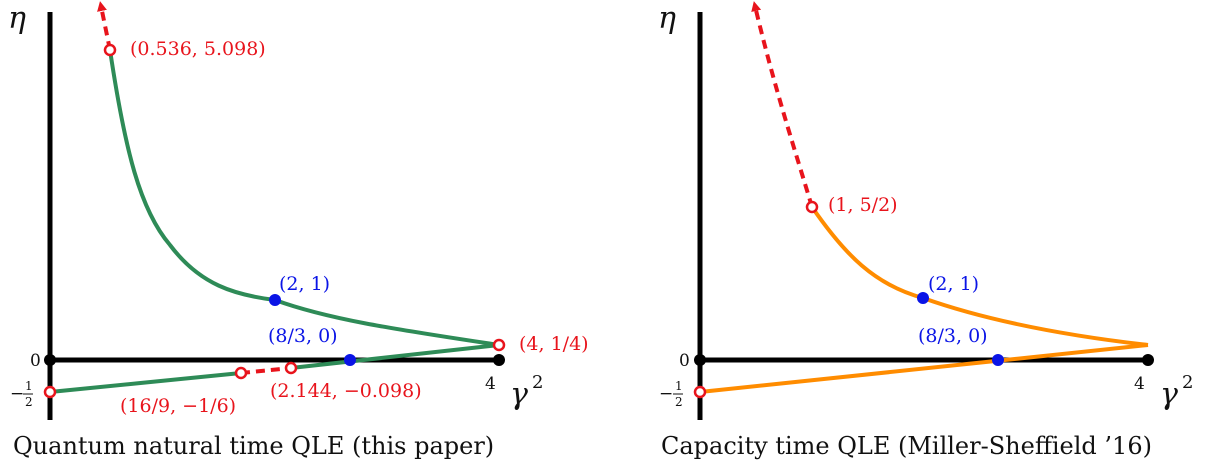 This screenshot has height=466, width=1210. Describe the element at coordinates (537, 382) in the screenshot. I see `left-x-axis-exponent: 2` at that location.